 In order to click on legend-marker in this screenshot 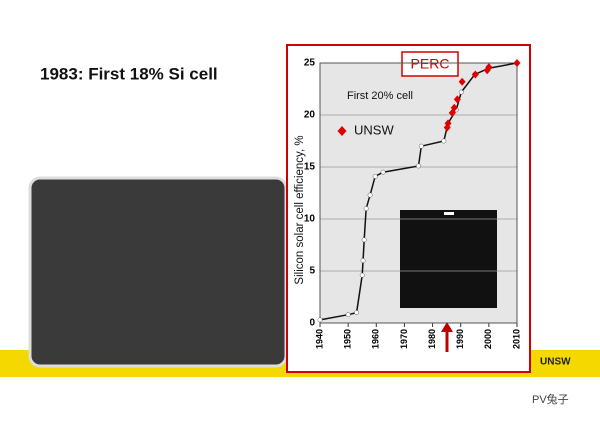, I will do `click(342, 131)`.